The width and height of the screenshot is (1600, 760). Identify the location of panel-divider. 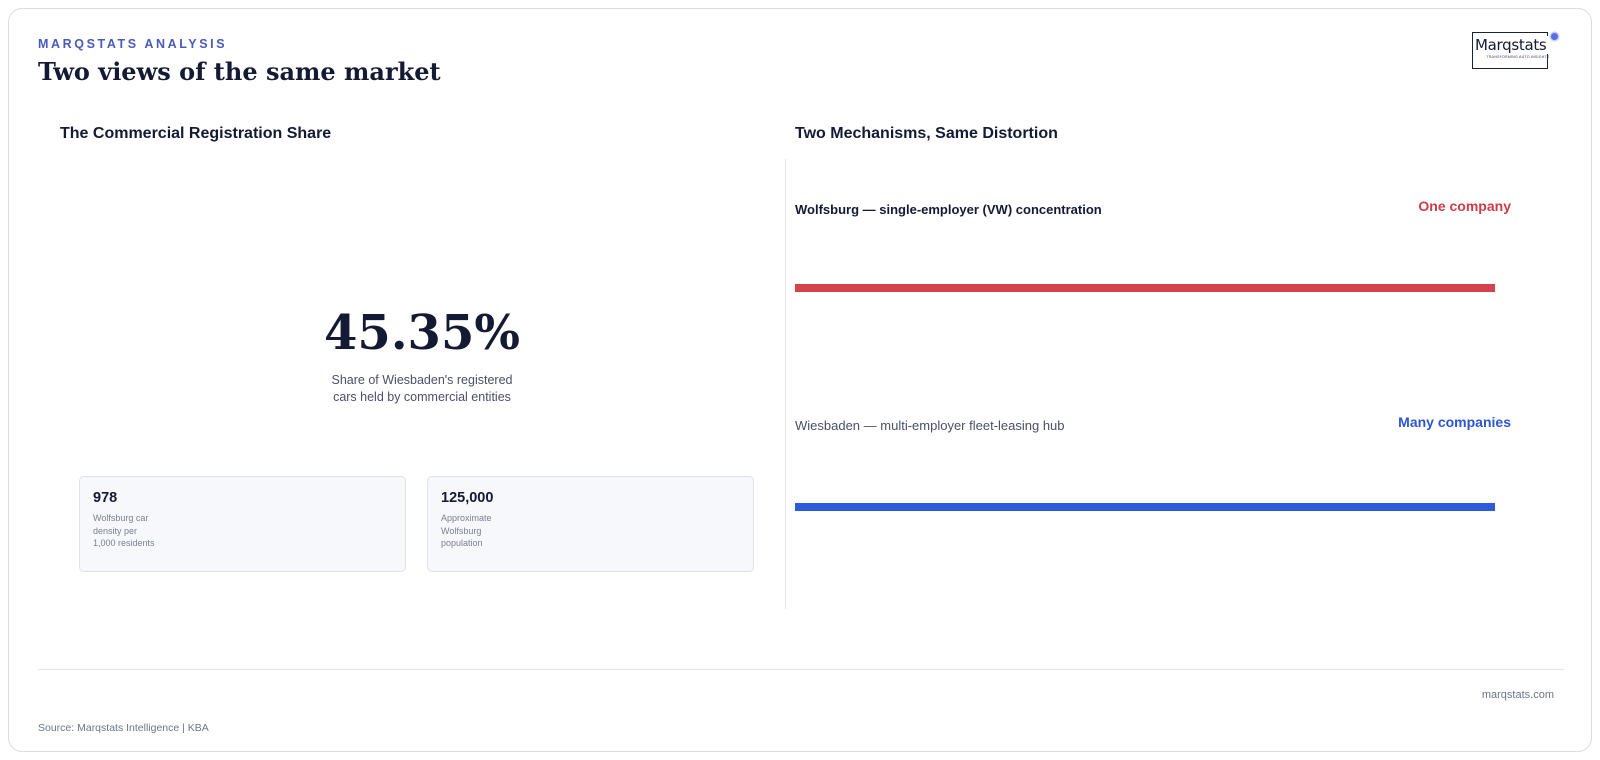
(785, 384).